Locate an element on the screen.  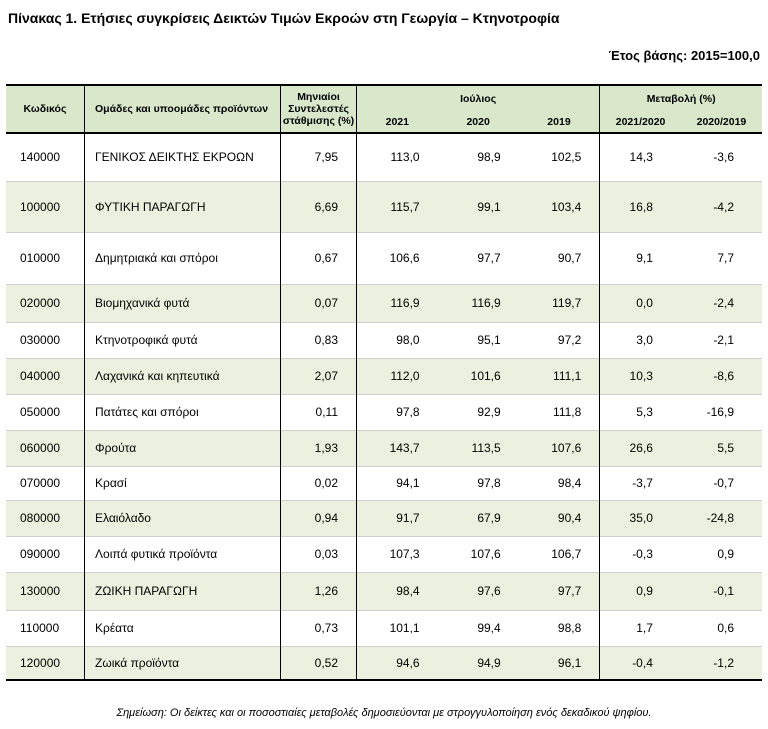
row-value-2021: 97,8 is located at coordinates (396, 411).